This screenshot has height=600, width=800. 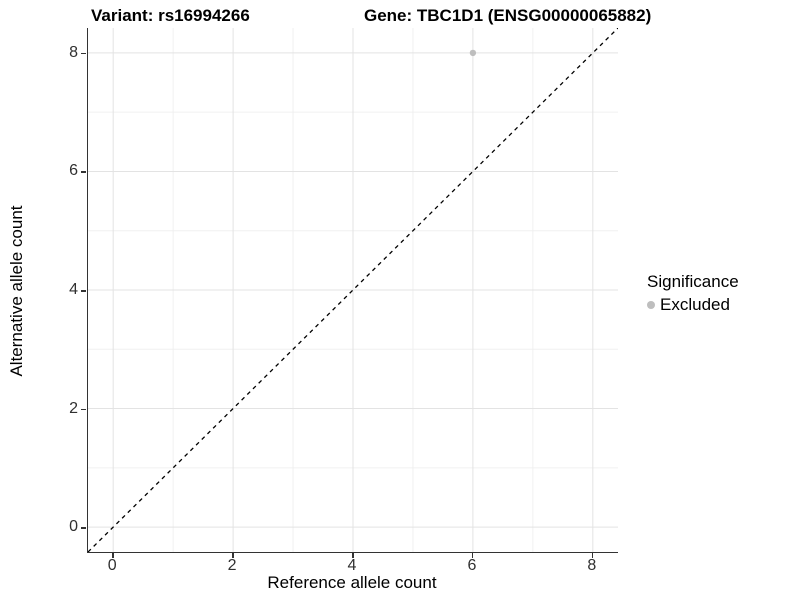 What do you see at coordinates (592, 565) in the screenshot?
I see `x-tick-label: 8` at bounding box center [592, 565].